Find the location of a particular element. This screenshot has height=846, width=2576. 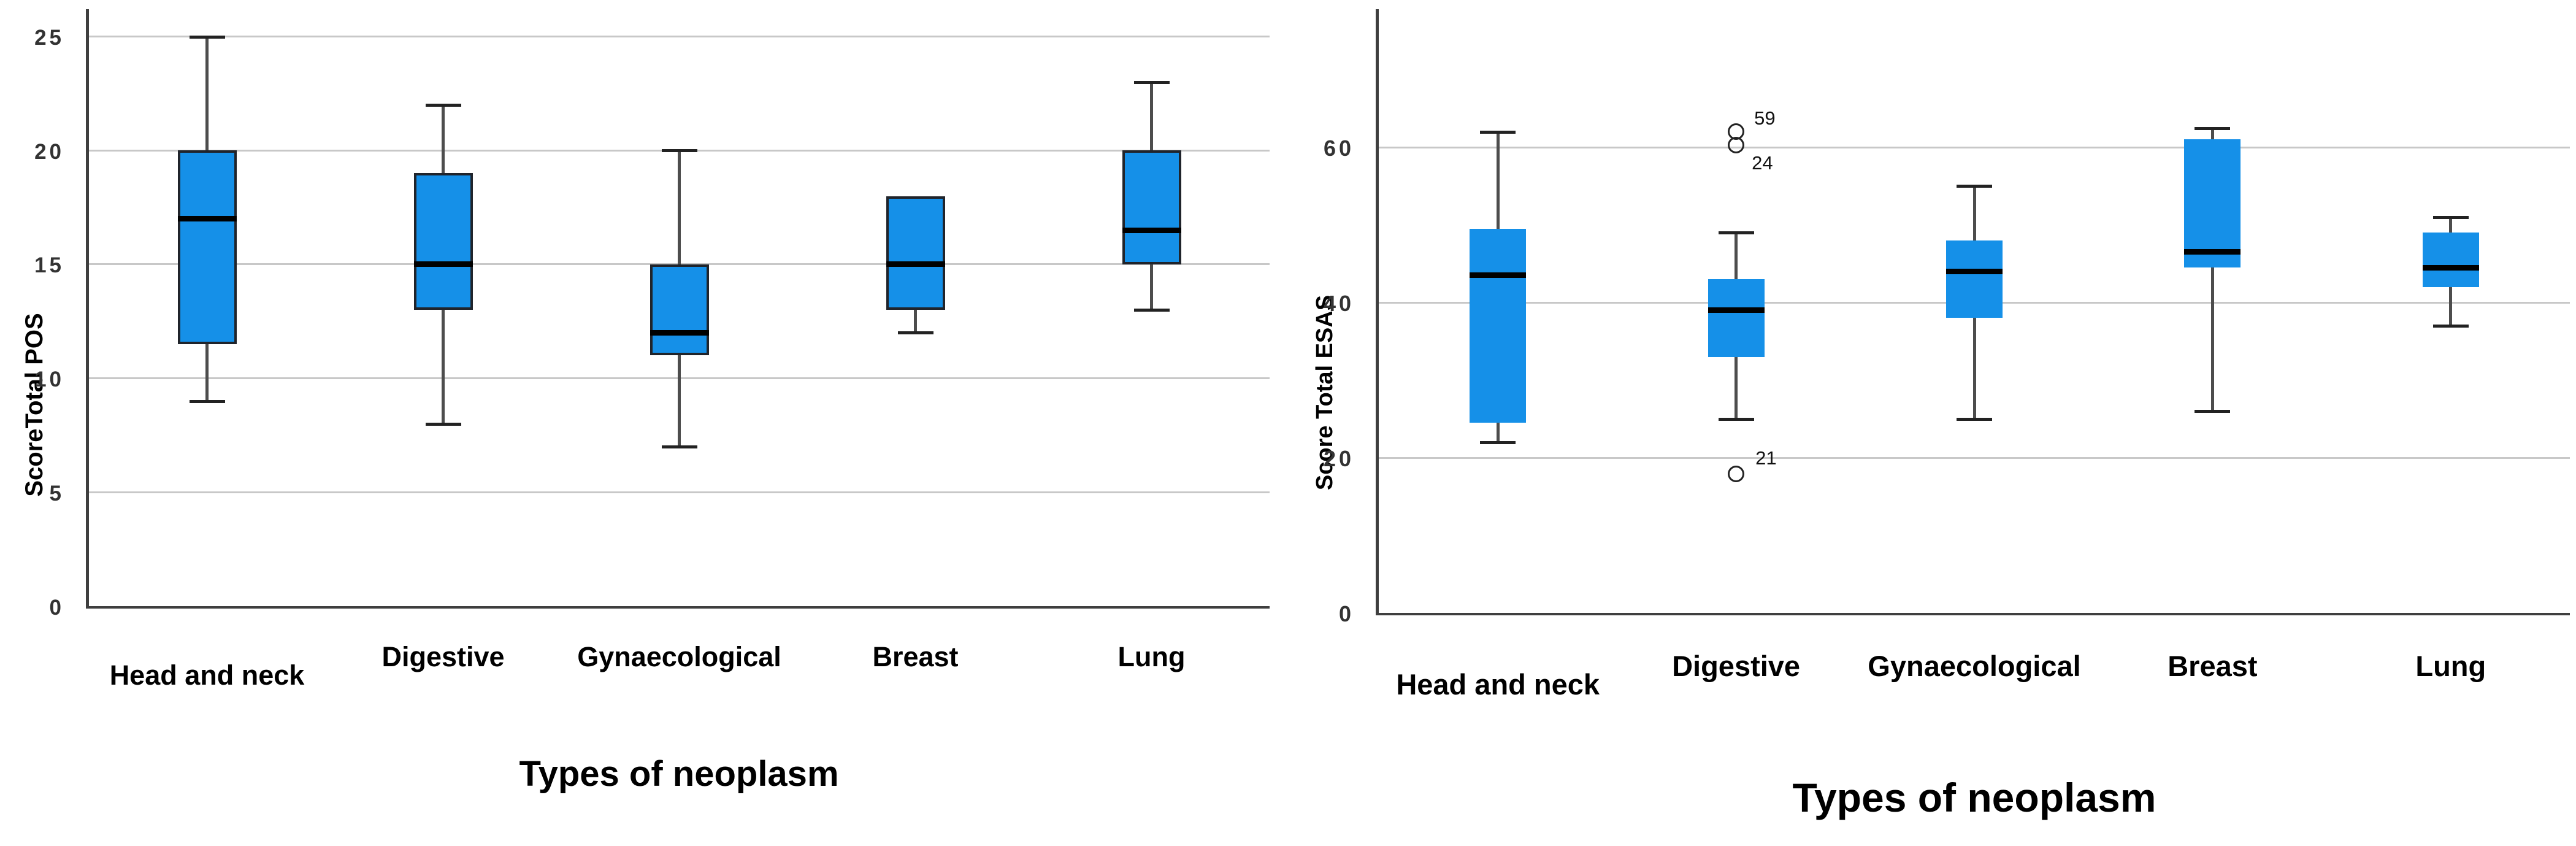

x-axis-title-esas: Types of neoplasm is located at coordinates (1974, 798).